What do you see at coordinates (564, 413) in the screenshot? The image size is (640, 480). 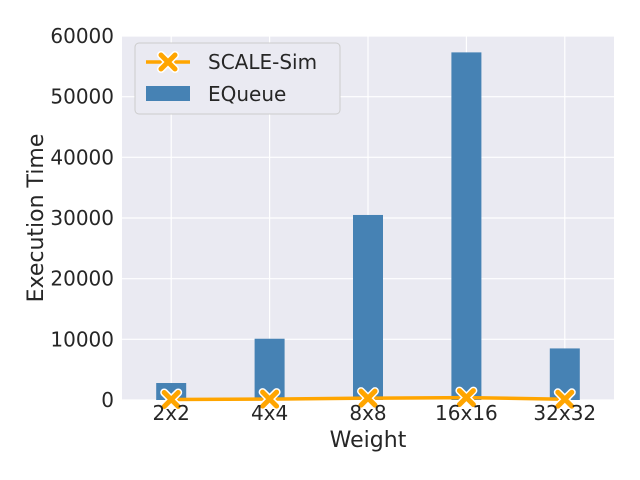 I see `x-tick-label: 32x32` at bounding box center [564, 413].